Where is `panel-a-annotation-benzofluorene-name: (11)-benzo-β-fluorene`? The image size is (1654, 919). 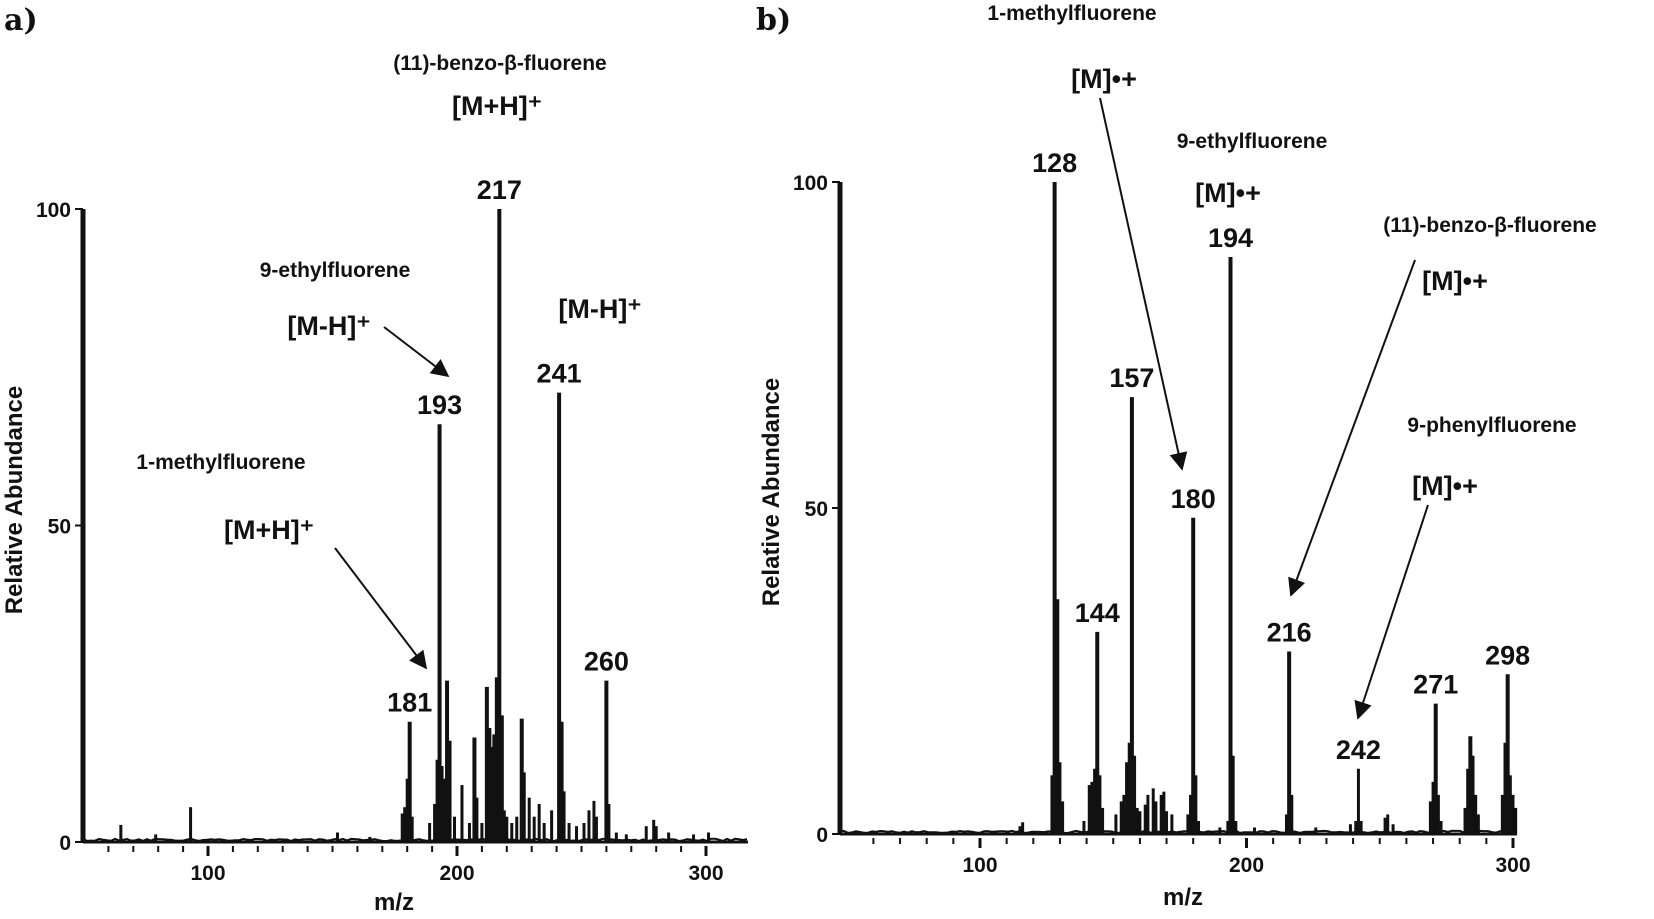
panel-a-annotation-benzofluorene-name: (11)-benzo-β-fluorene is located at coordinates (500, 63).